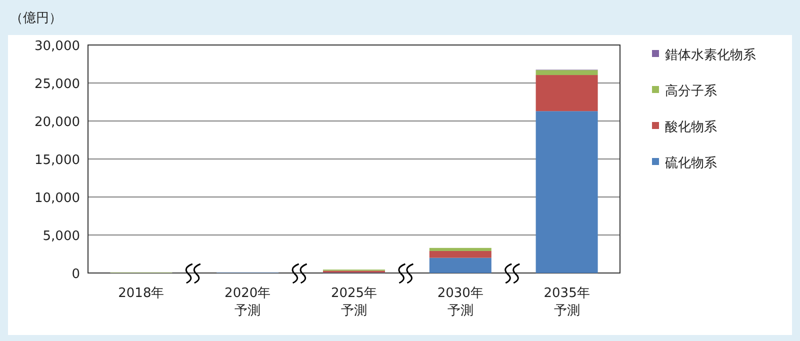  I want to click on legend-label: 硫化物系, so click(691, 163).